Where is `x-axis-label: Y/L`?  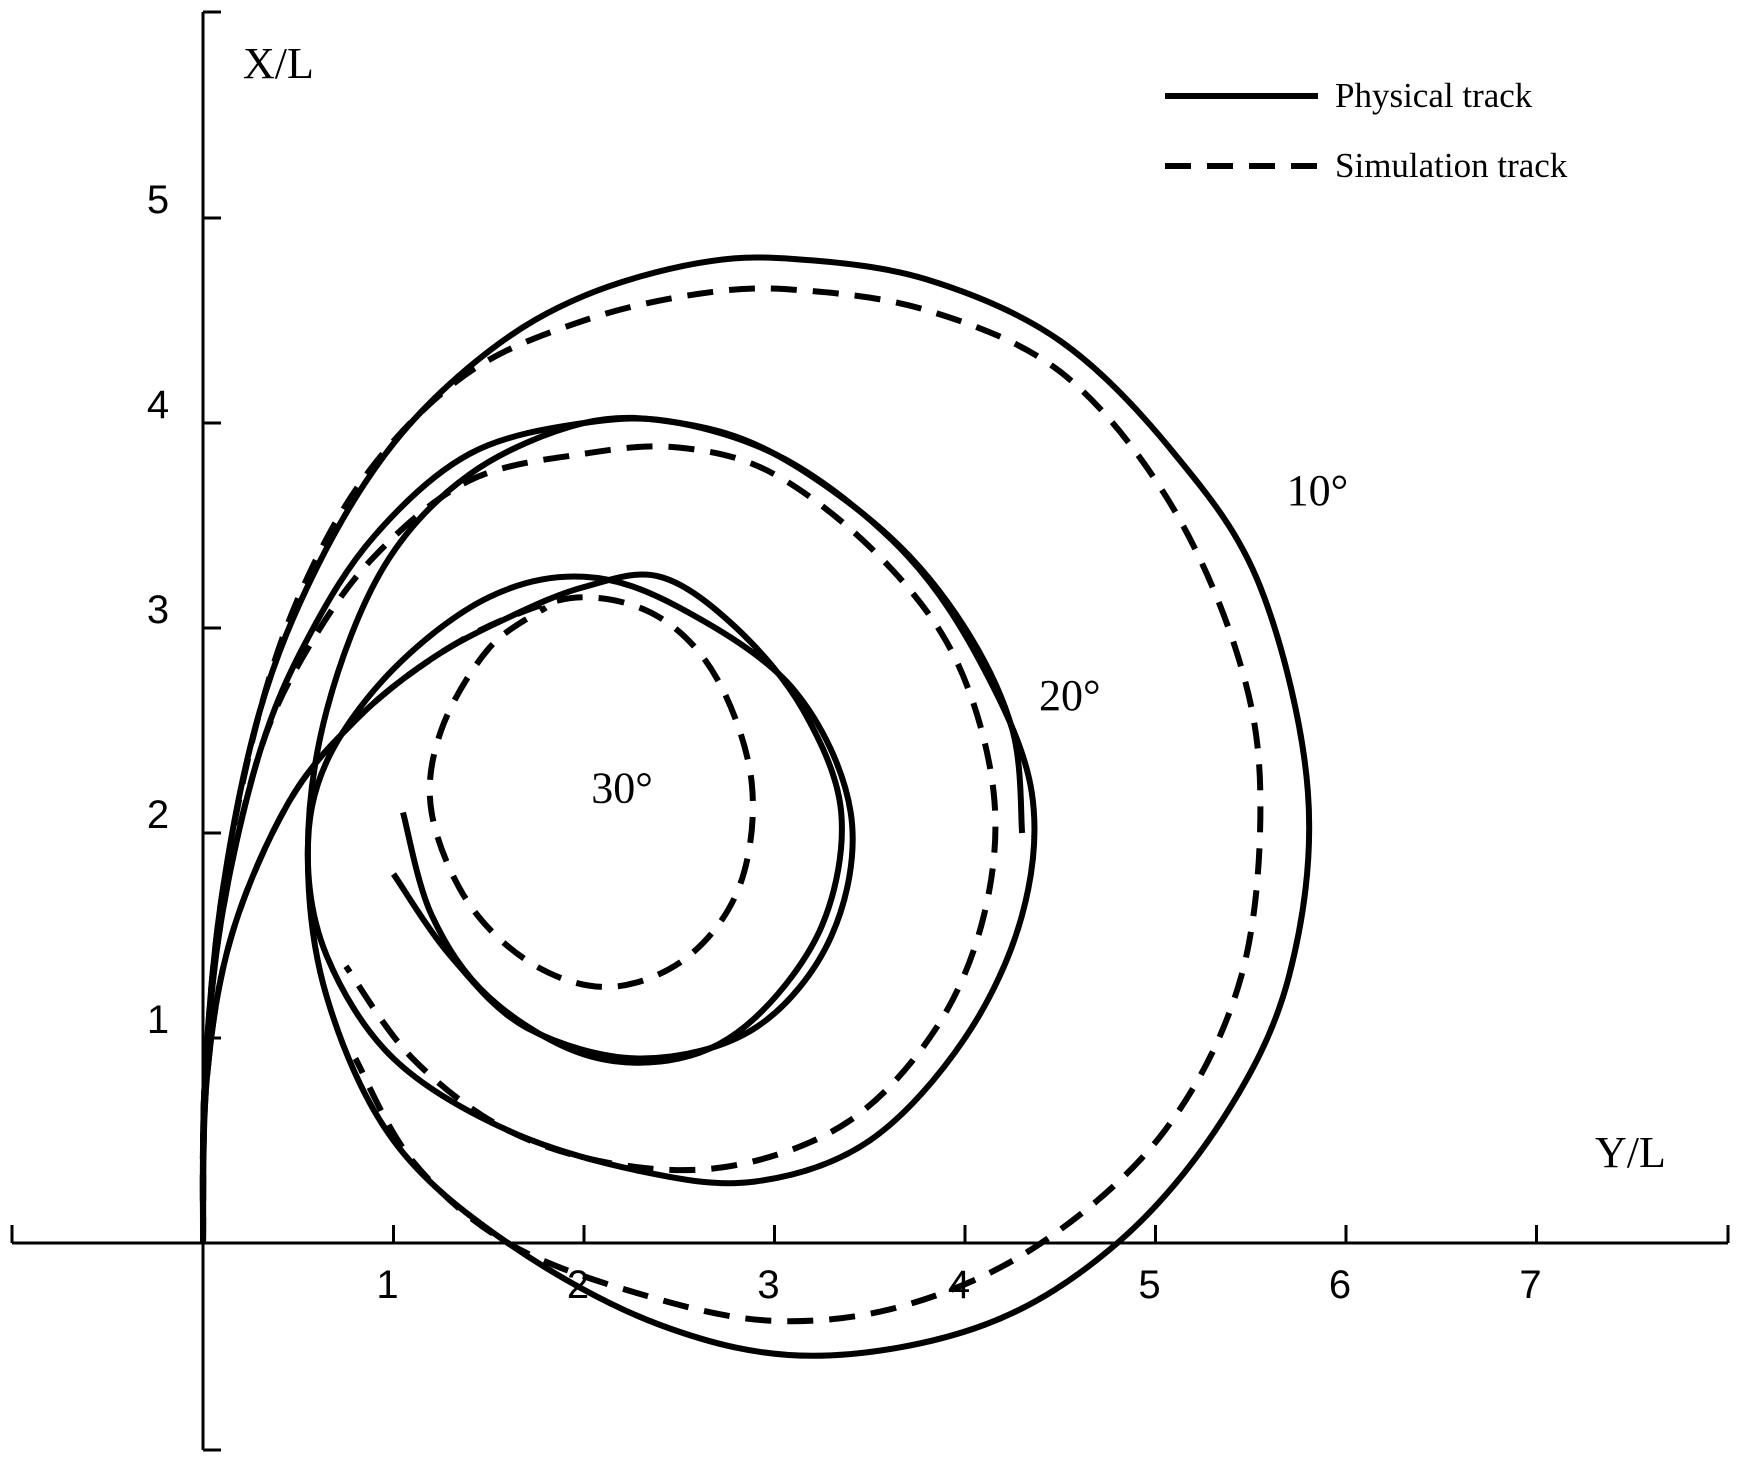 x-axis-label: Y/L is located at coordinates (1630, 1152).